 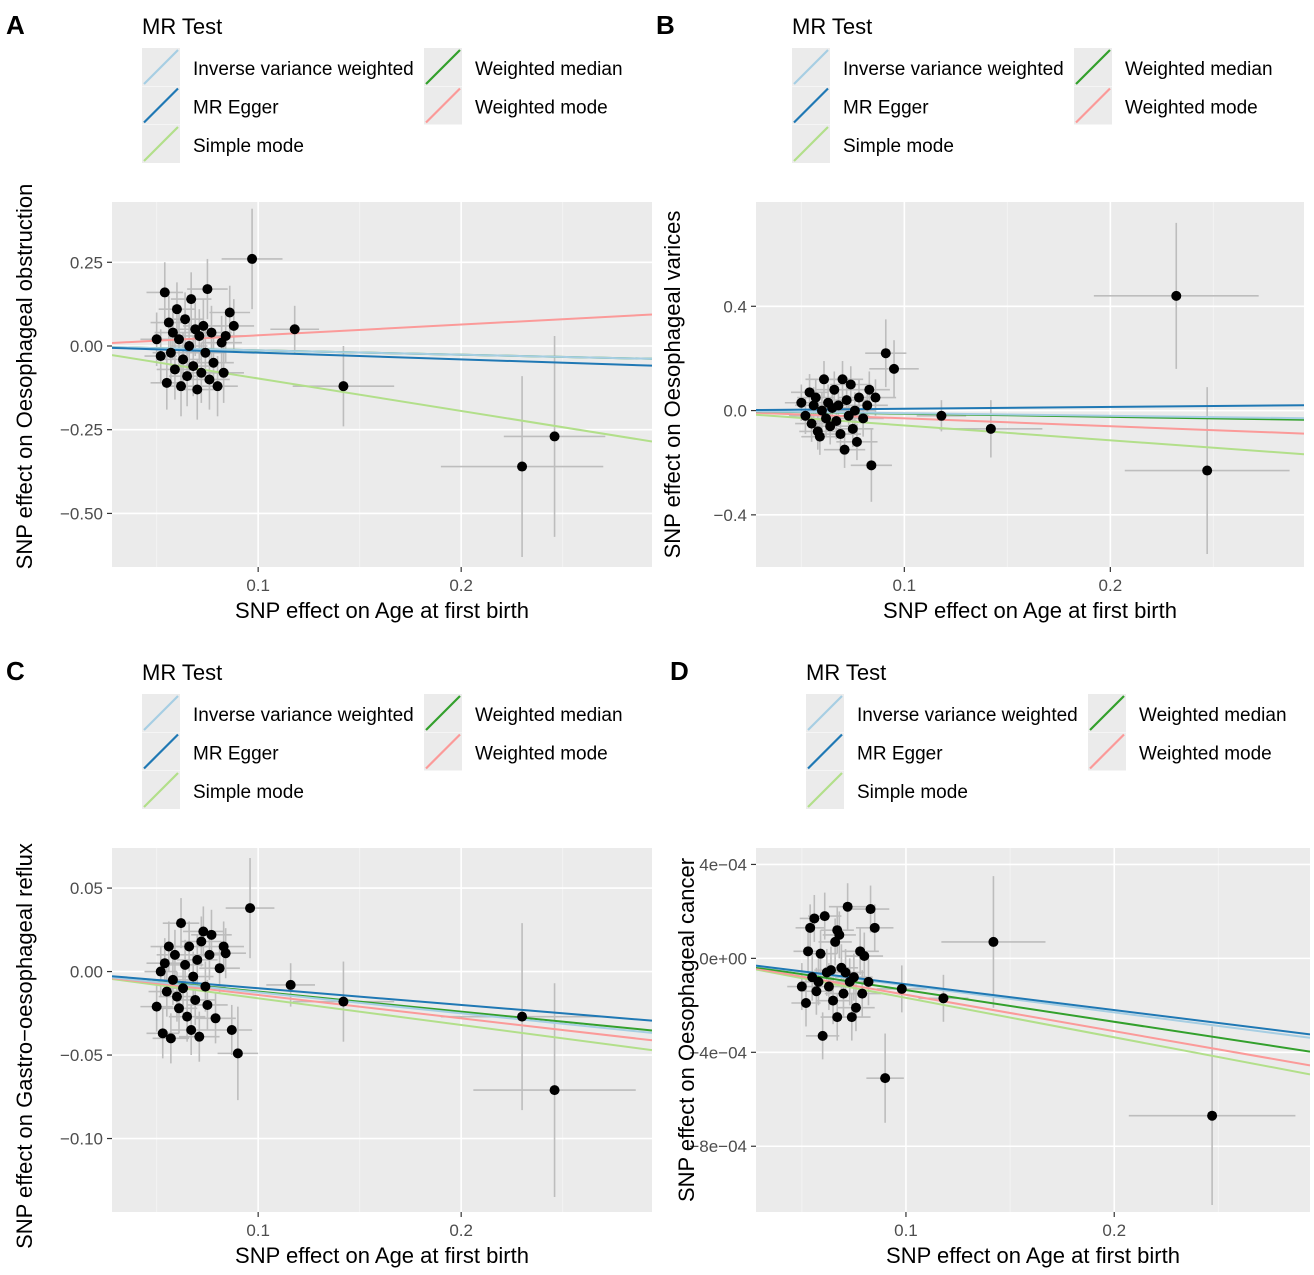 What do you see at coordinates (735, 411) in the screenshot?
I see `y-tick-label: 0.0` at bounding box center [735, 411].